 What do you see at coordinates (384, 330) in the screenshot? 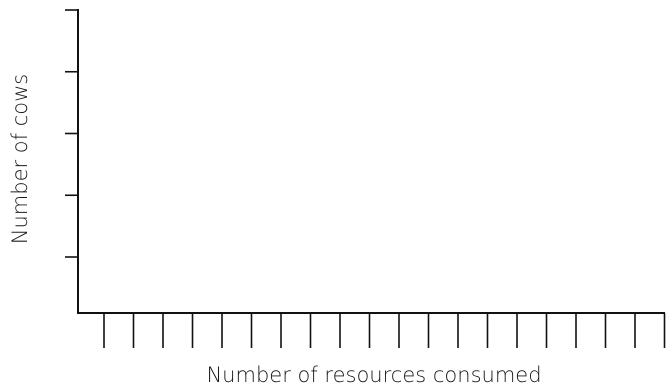
I see `x-axis-ticks` at bounding box center [384, 330].